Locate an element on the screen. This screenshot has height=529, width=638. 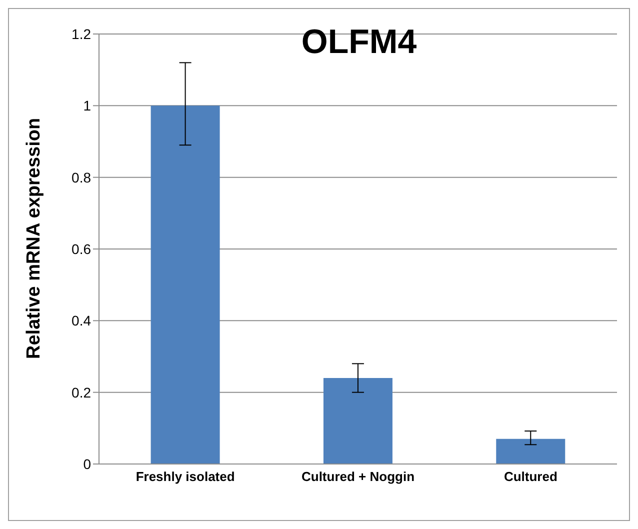
y-tick-label: 0.8 is located at coordinates (82, 177).